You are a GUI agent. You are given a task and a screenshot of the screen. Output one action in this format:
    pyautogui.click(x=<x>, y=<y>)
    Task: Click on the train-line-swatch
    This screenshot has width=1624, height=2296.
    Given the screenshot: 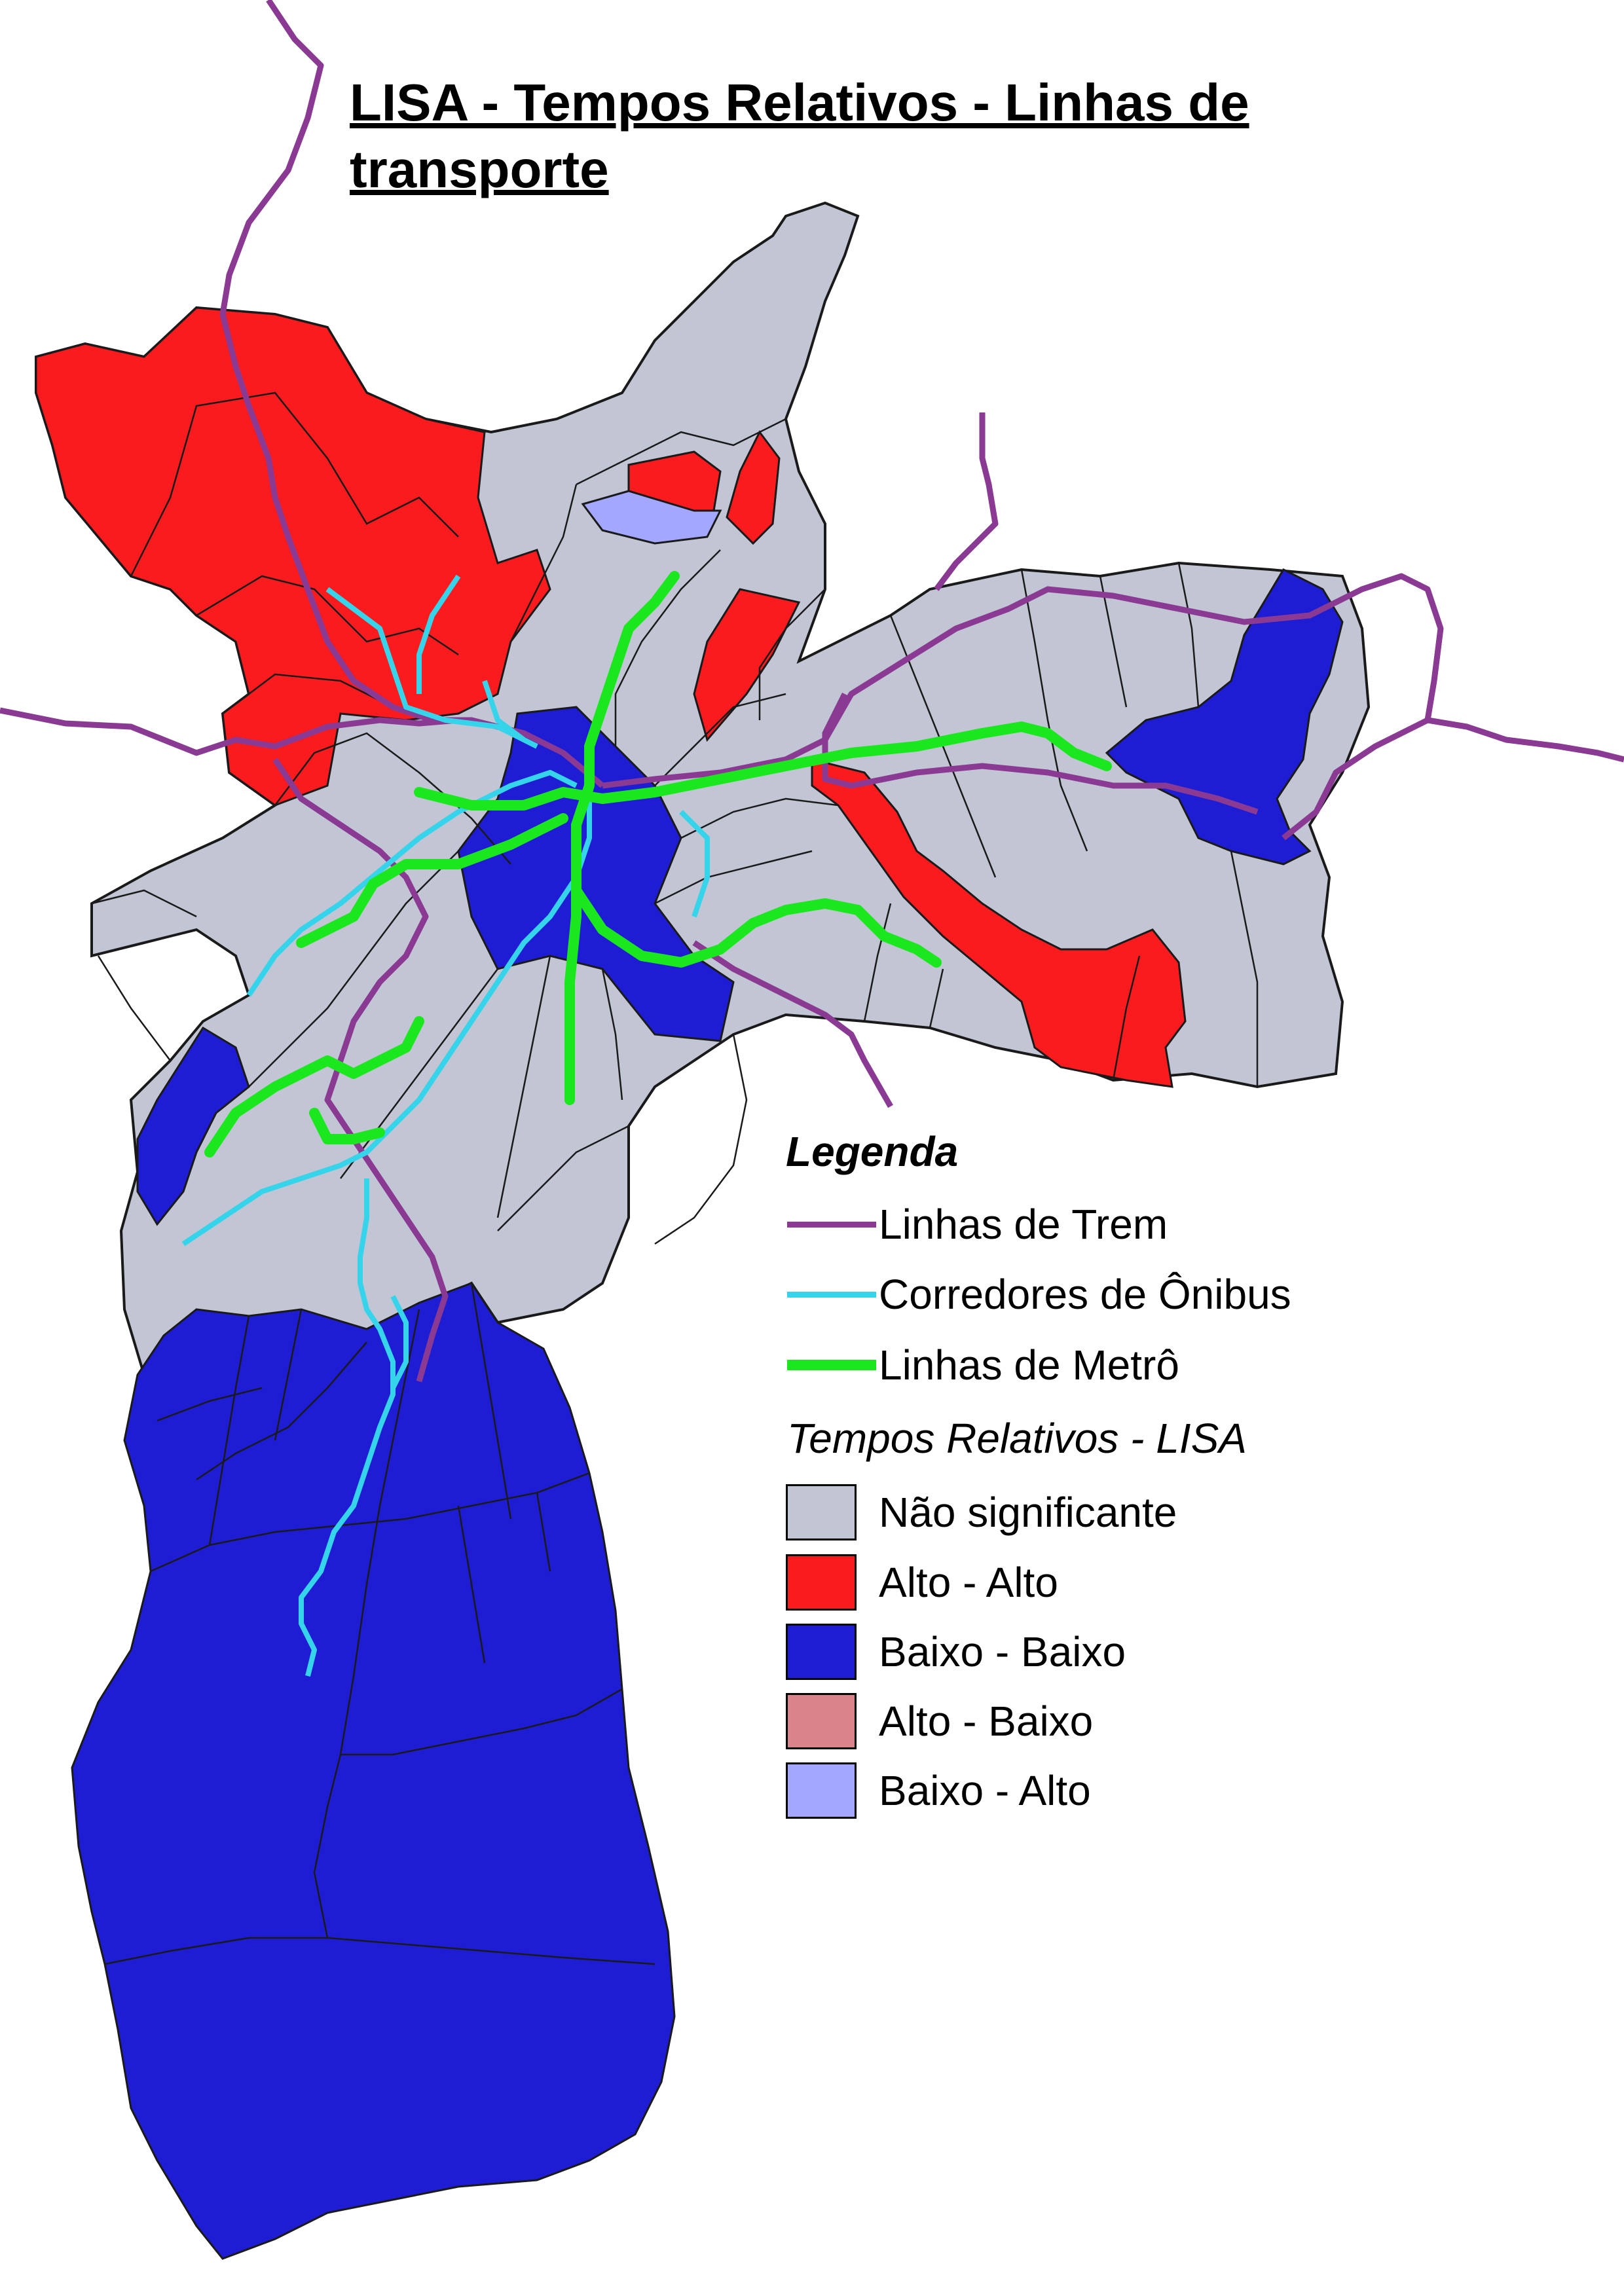 What is the action you would take?
    pyautogui.click(x=831, y=1225)
    